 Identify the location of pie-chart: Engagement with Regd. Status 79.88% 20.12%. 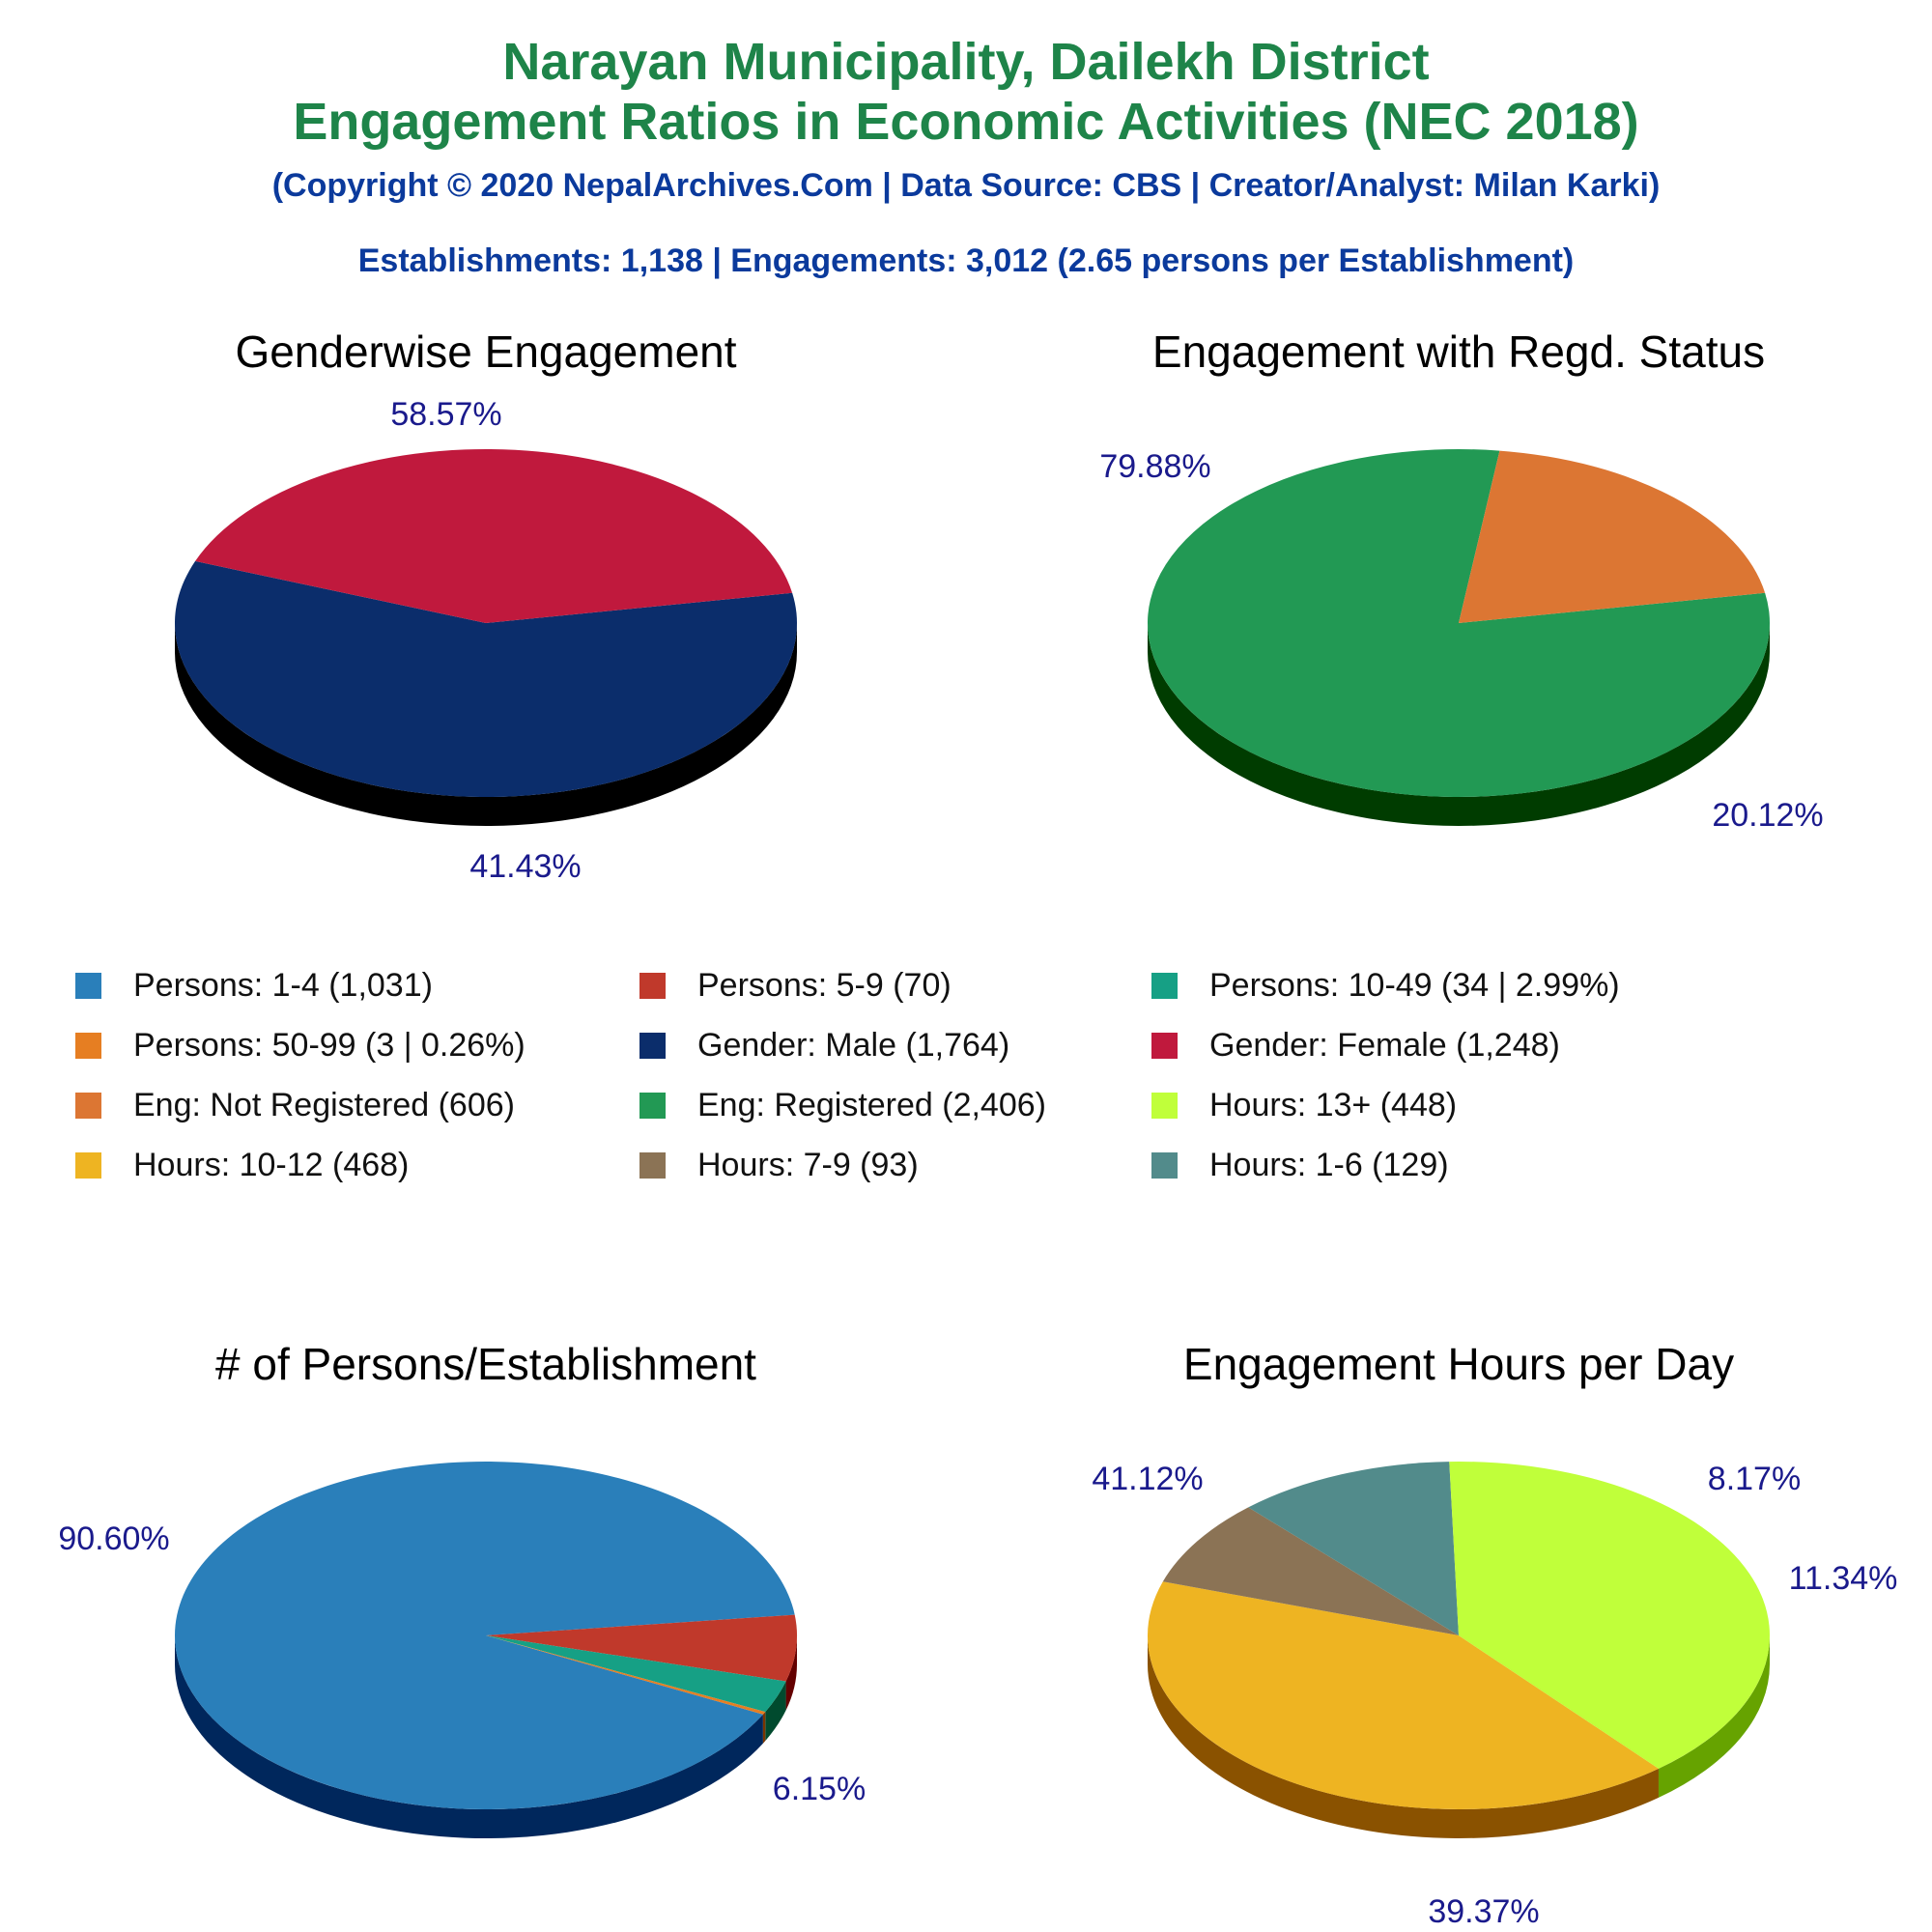
(1461, 580).